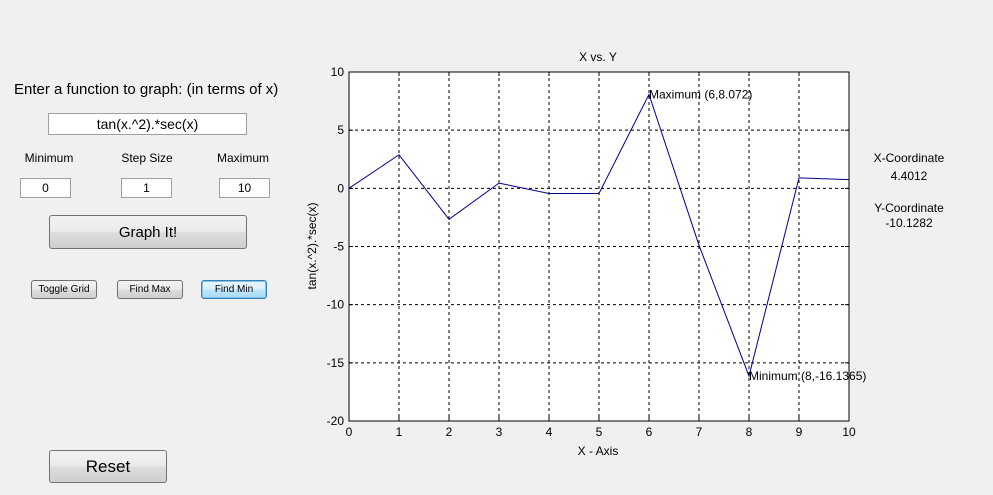 This screenshot has width=993, height=495. What do you see at coordinates (549, 432) in the screenshot?
I see `x-tick-label: 4` at bounding box center [549, 432].